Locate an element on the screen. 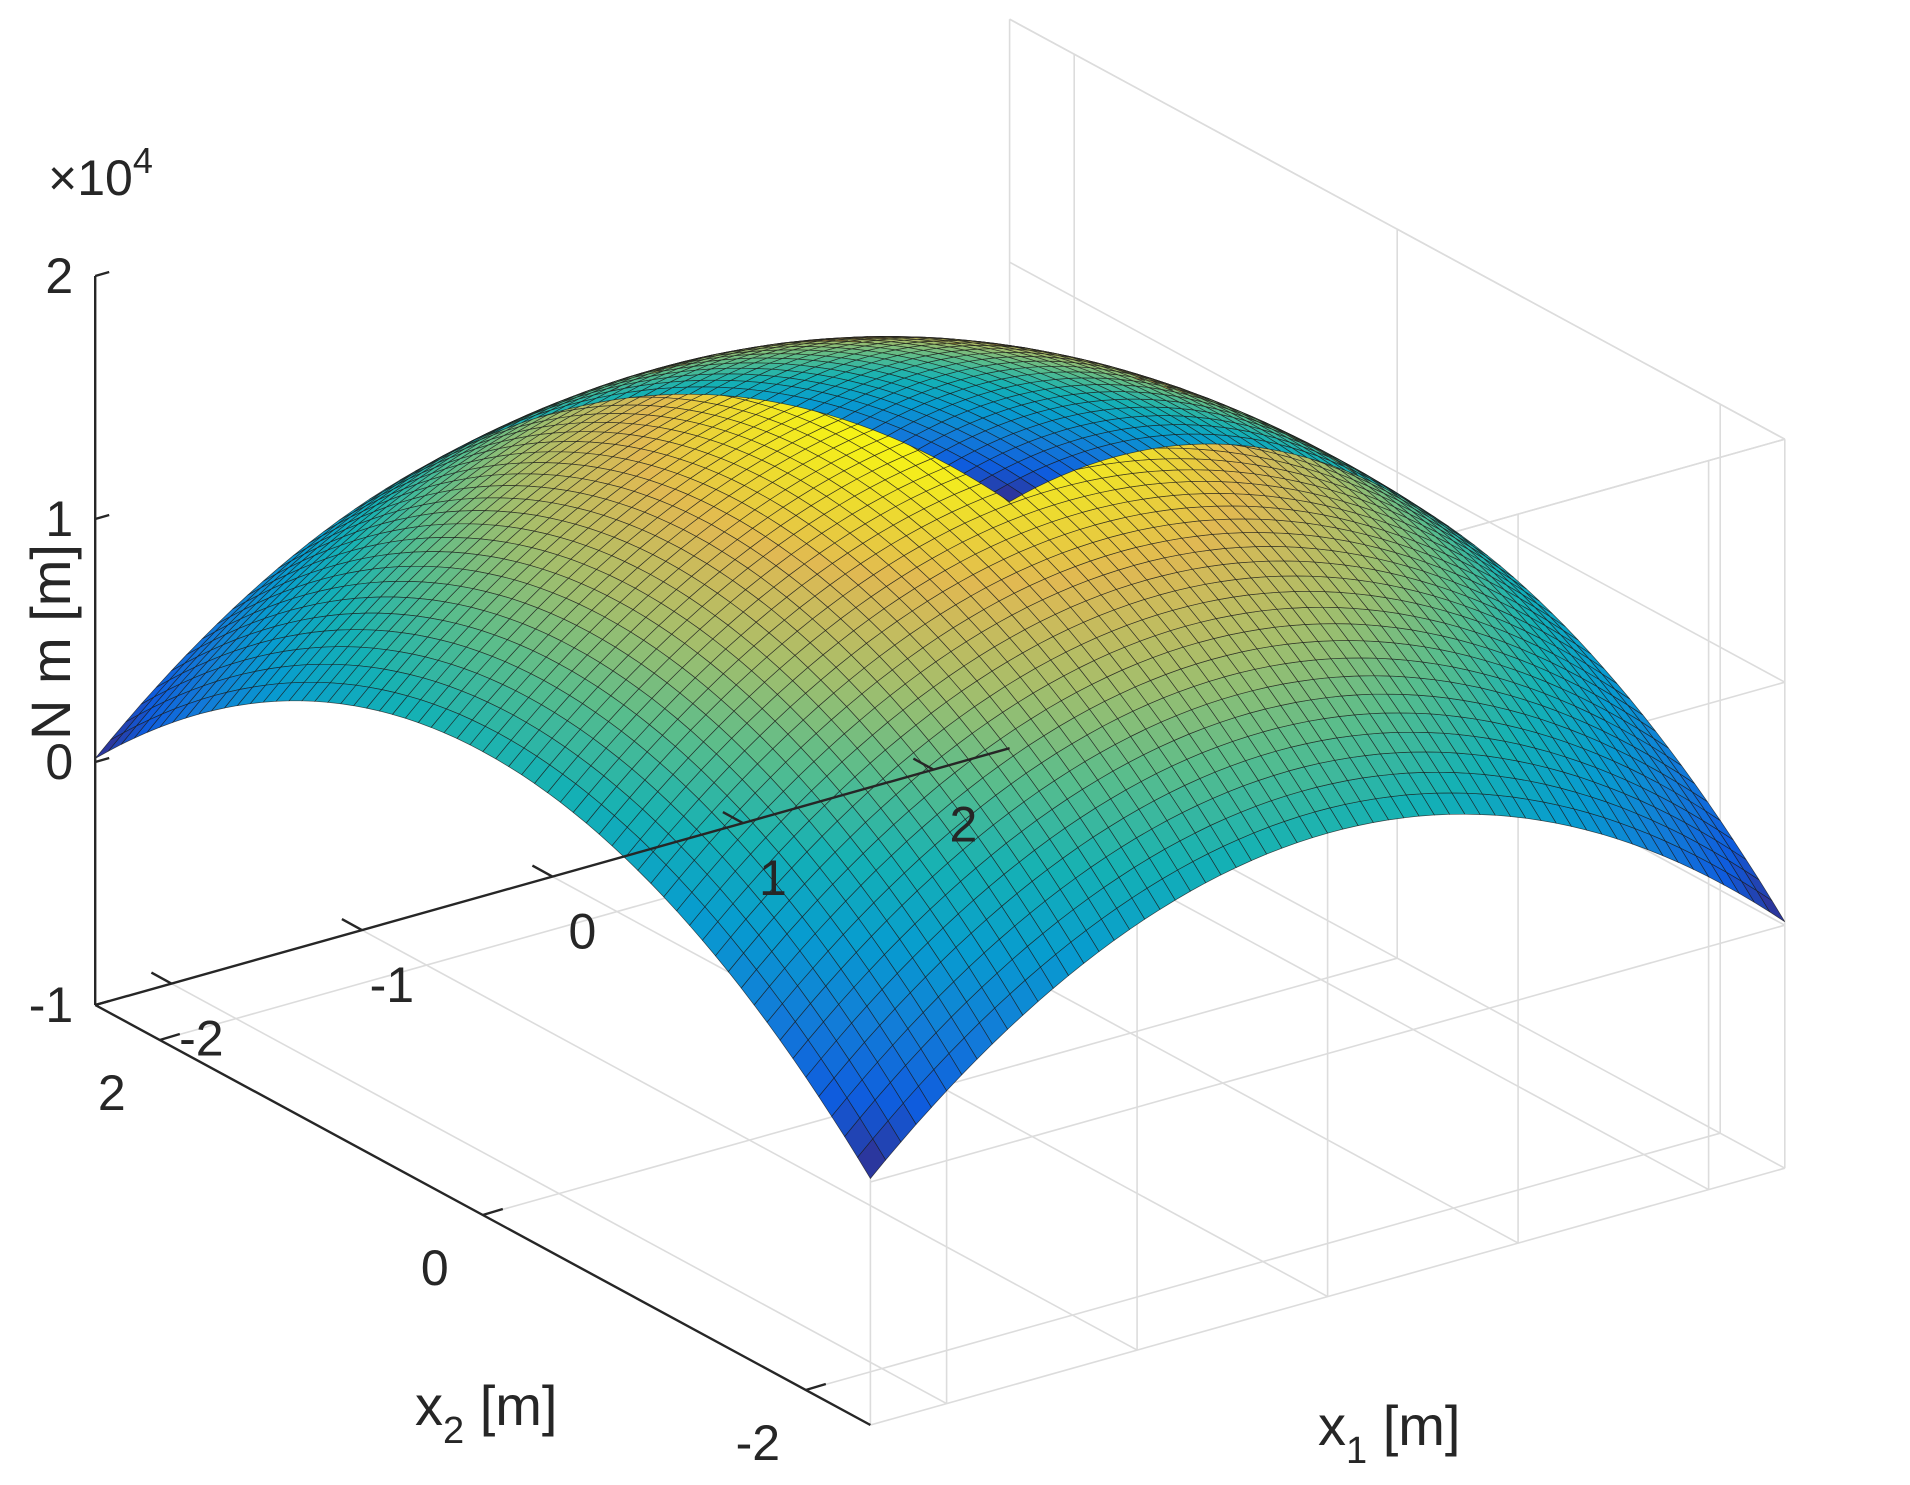 Image resolution: width=1910 pixels, height=1485 pixels. x2-label-main: x is located at coordinates (429, 1405).